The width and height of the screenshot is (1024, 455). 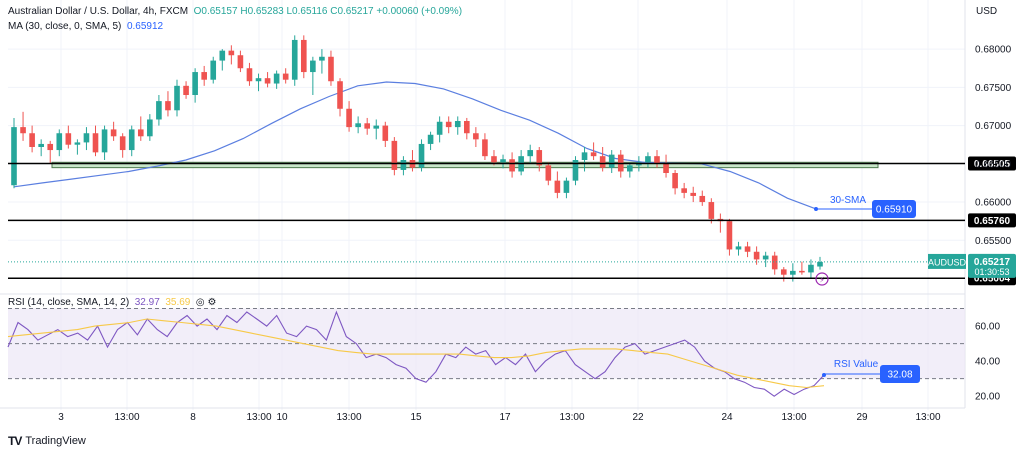 I want to click on tradingview-logo-icon: TV, so click(x=15, y=441).